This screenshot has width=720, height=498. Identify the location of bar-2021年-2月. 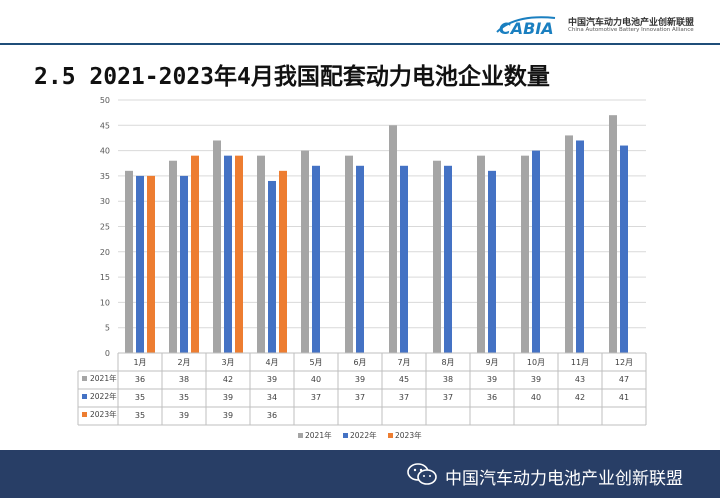
(173, 256).